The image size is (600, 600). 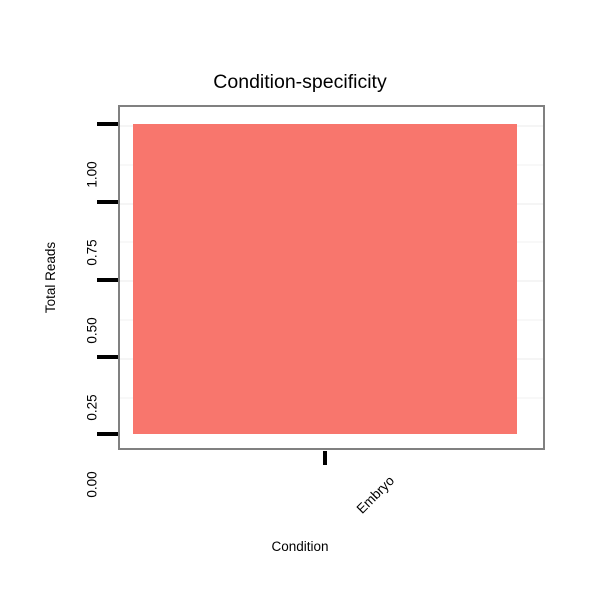 What do you see at coordinates (50, 277) in the screenshot?
I see `y-axis-title: Total Reads` at bounding box center [50, 277].